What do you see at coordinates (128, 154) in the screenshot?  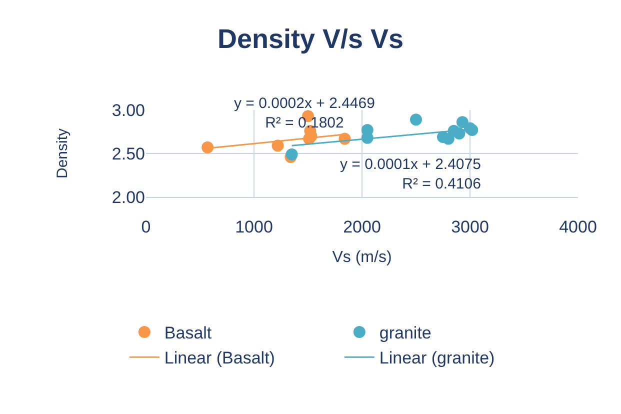 I see `y-tick-label: 2.50` at bounding box center [128, 154].